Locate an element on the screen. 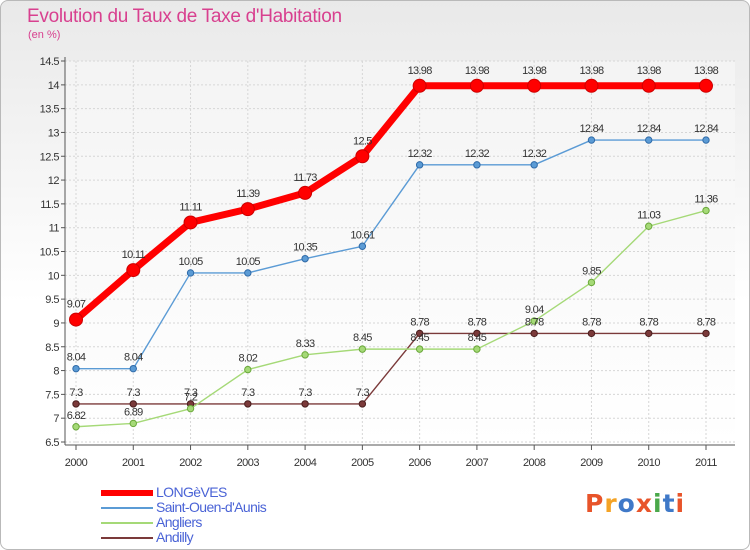 This screenshot has height=550, width=750. series-angliers-data-label: 9.04 is located at coordinates (534, 310).